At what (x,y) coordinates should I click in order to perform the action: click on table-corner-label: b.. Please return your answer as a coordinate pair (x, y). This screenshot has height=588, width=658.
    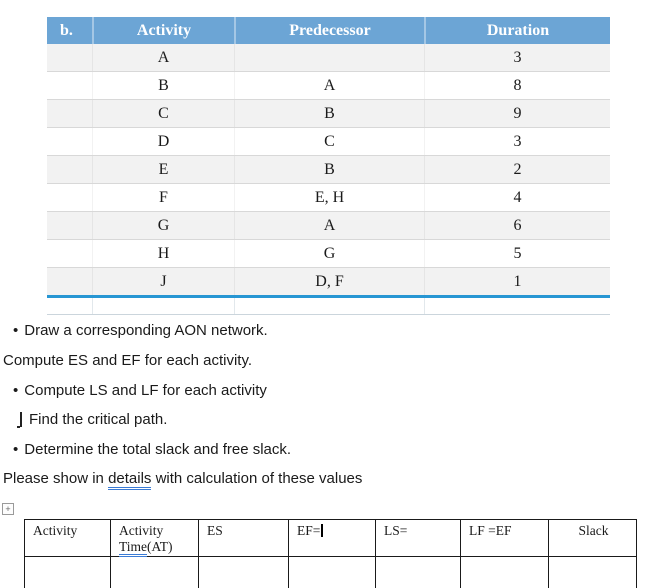
    Looking at the image, I should click on (66, 30).